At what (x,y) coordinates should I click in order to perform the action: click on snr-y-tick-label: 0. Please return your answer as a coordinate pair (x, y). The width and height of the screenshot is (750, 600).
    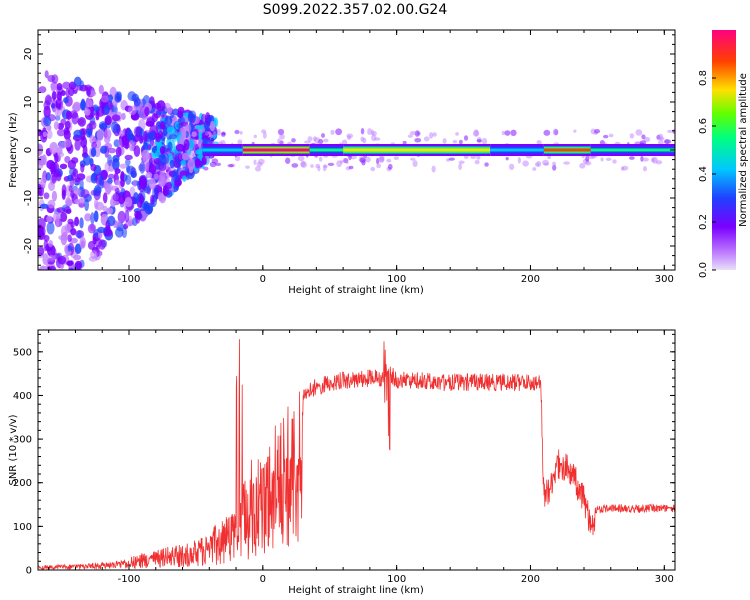
    Looking at the image, I should click on (29, 571).